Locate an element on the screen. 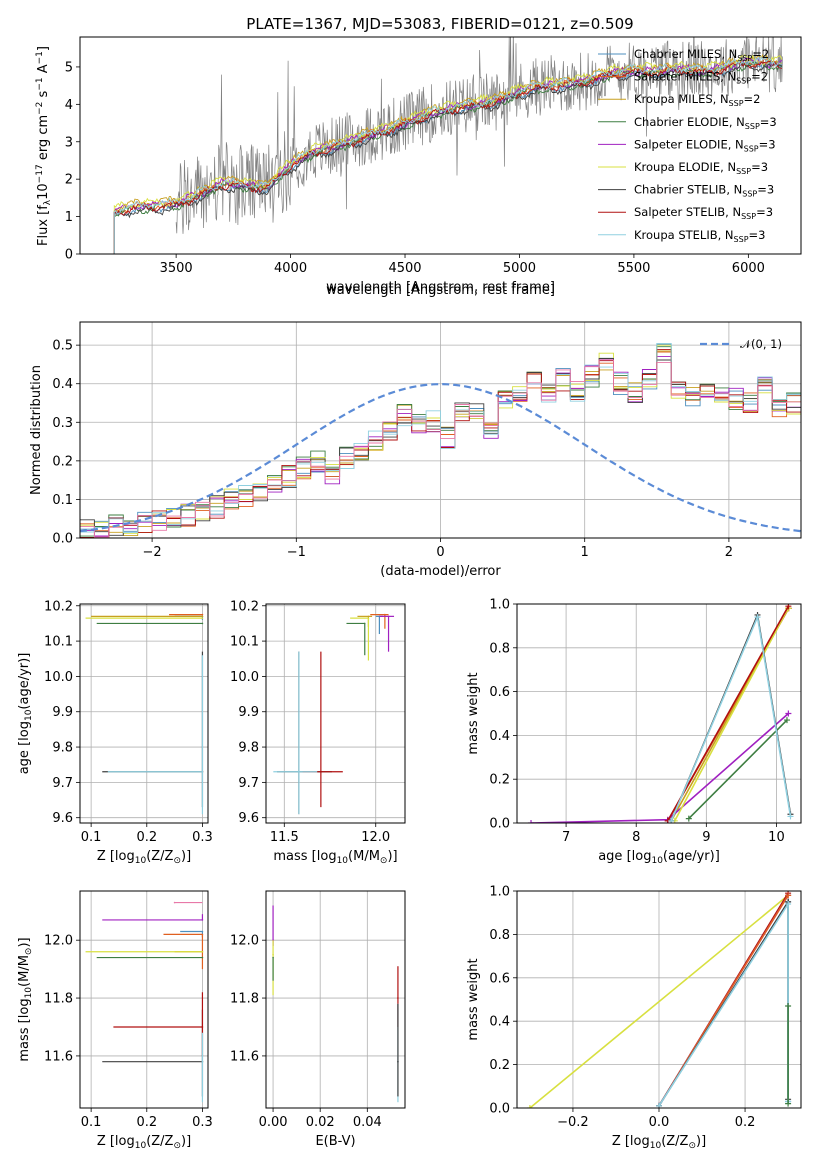 This screenshot has width=819, height=1170. legend-entry: Kroupa MILES, NSSP=2 is located at coordinates (697, 100).